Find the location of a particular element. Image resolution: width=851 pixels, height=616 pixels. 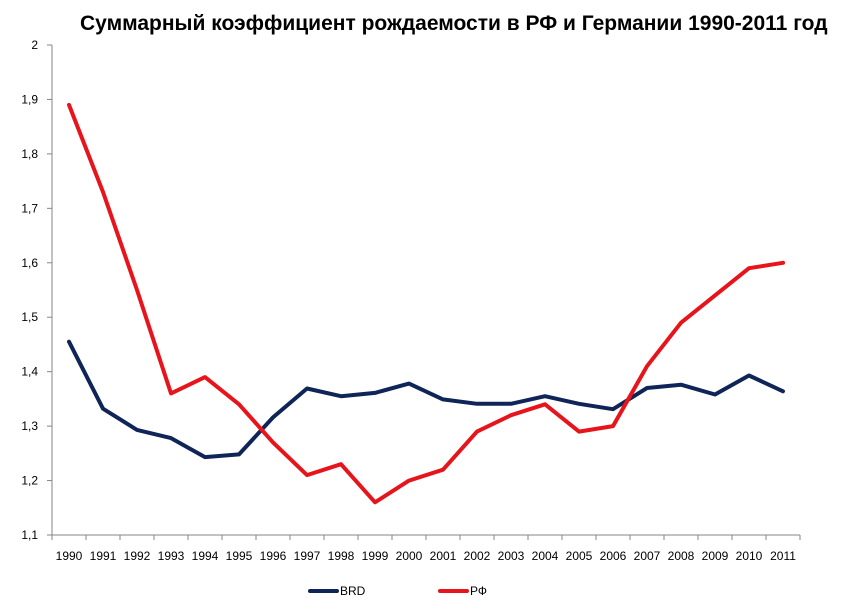

x-tick-label: 2002 is located at coordinates (477, 556).